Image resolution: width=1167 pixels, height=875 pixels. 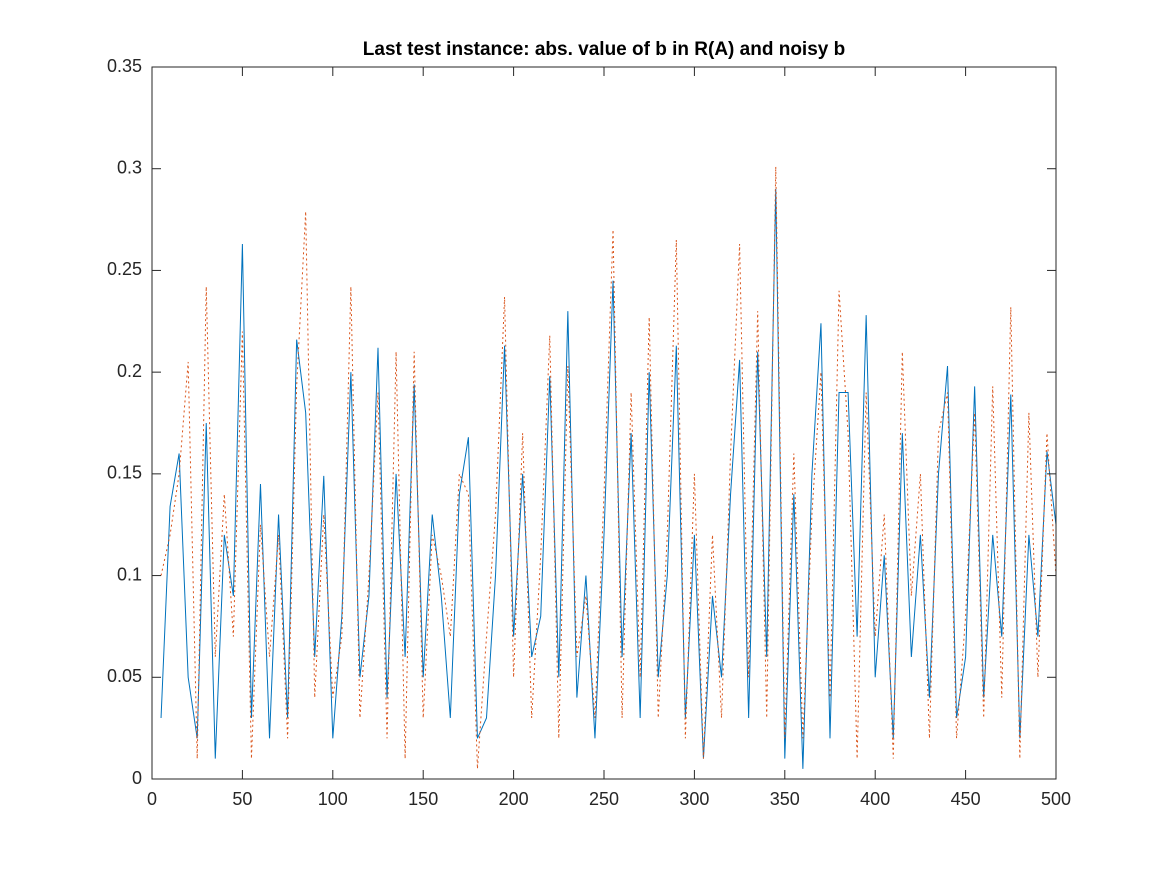 What do you see at coordinates (152, 799) in the screenshot?
I see `x-tick-label: 0` at bounding box center [152, 799].